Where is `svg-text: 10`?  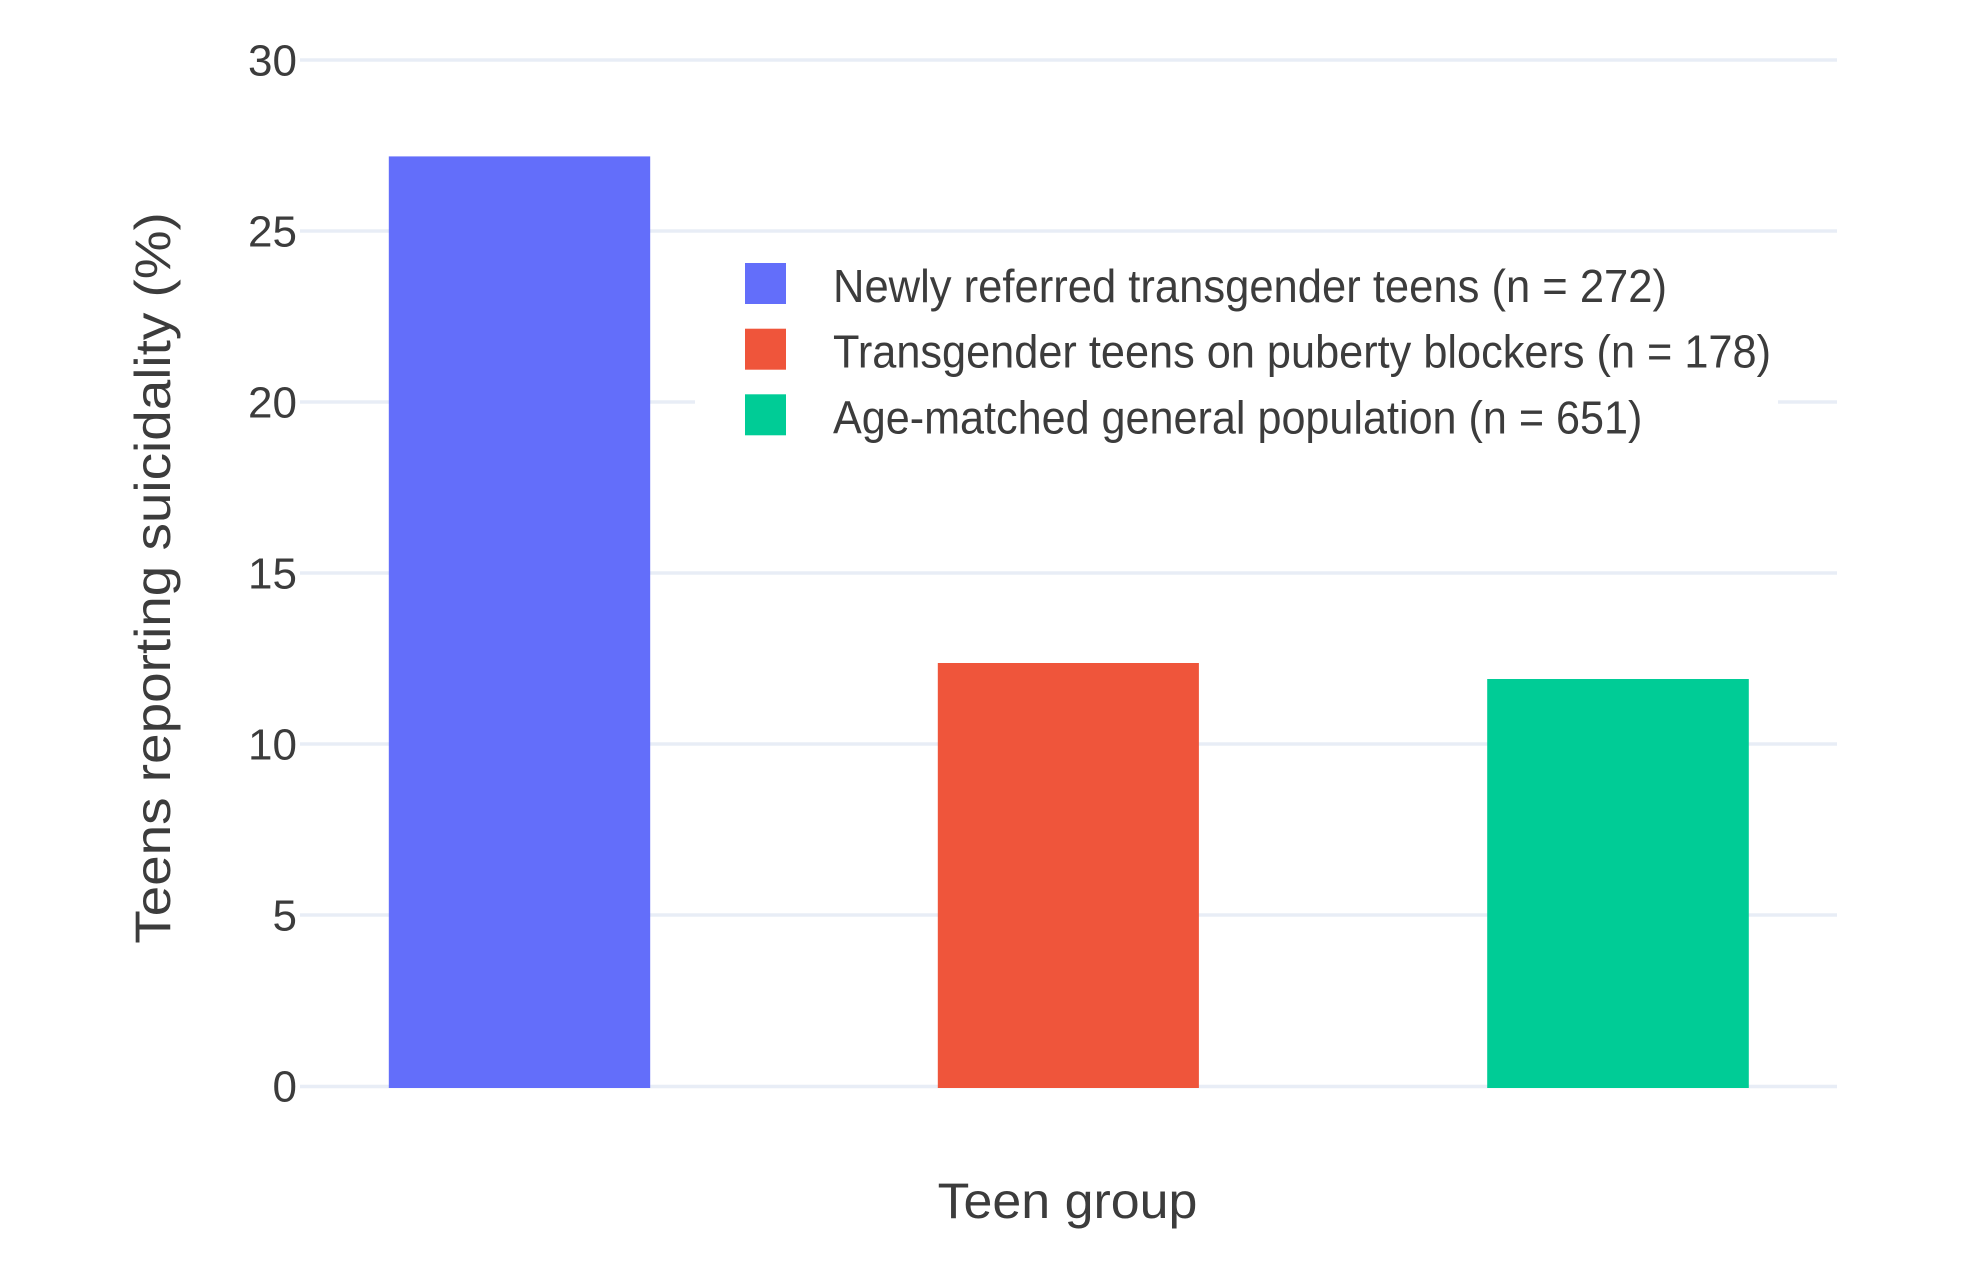 svg-text: 10 is located at coordinates (272, 745).